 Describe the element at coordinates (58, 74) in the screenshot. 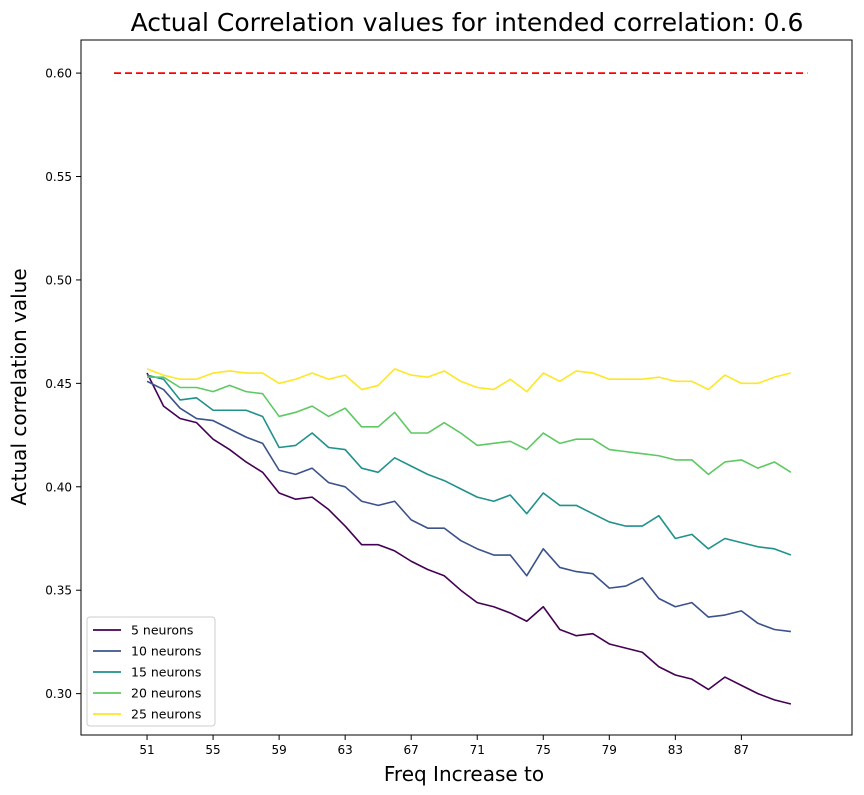

I see `y-tick-label: 0.60` at that location.